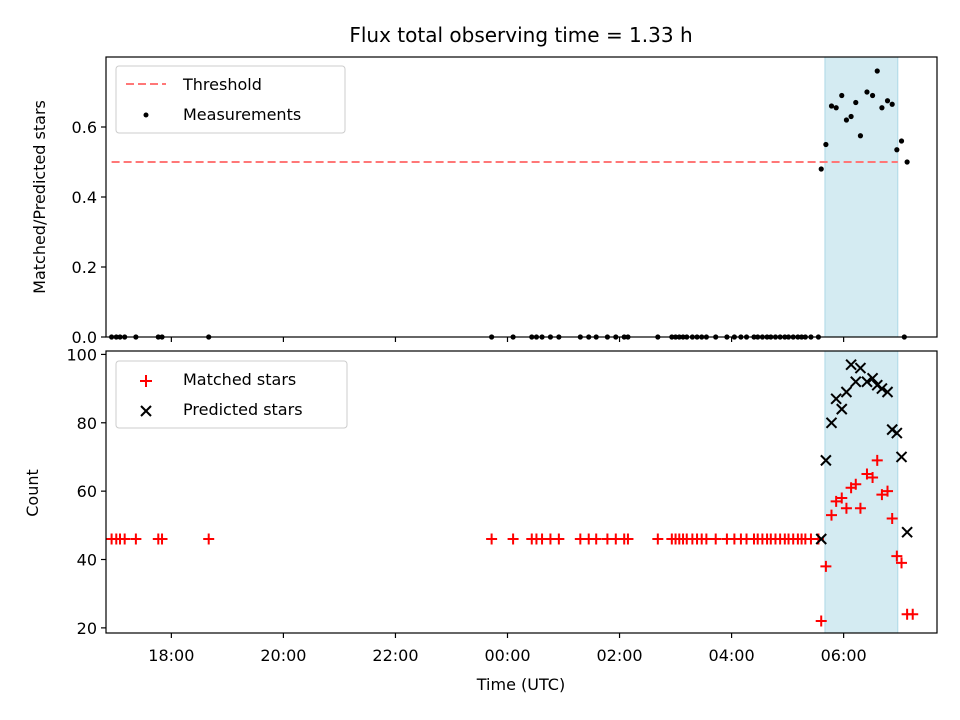  I want to click on bottom-y-tick-label: 60, so click(87, 491).